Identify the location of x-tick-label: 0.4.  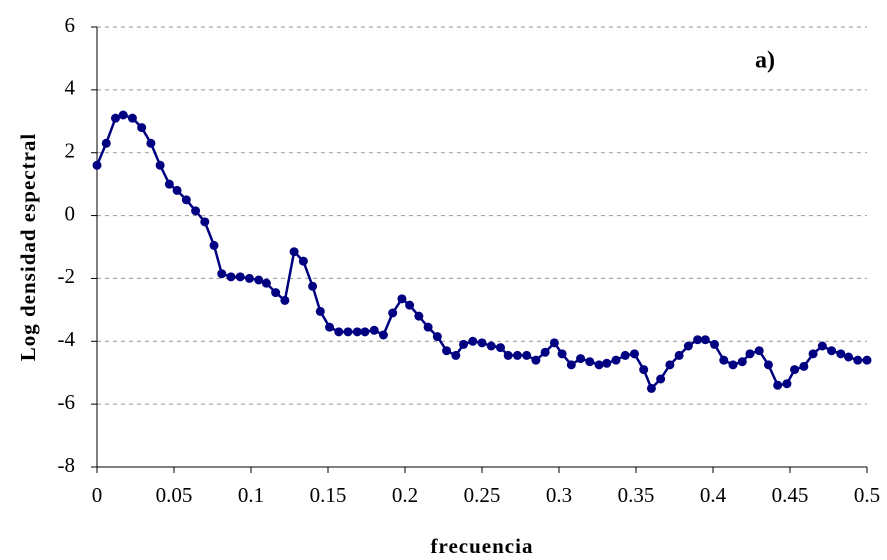
(713, 495).